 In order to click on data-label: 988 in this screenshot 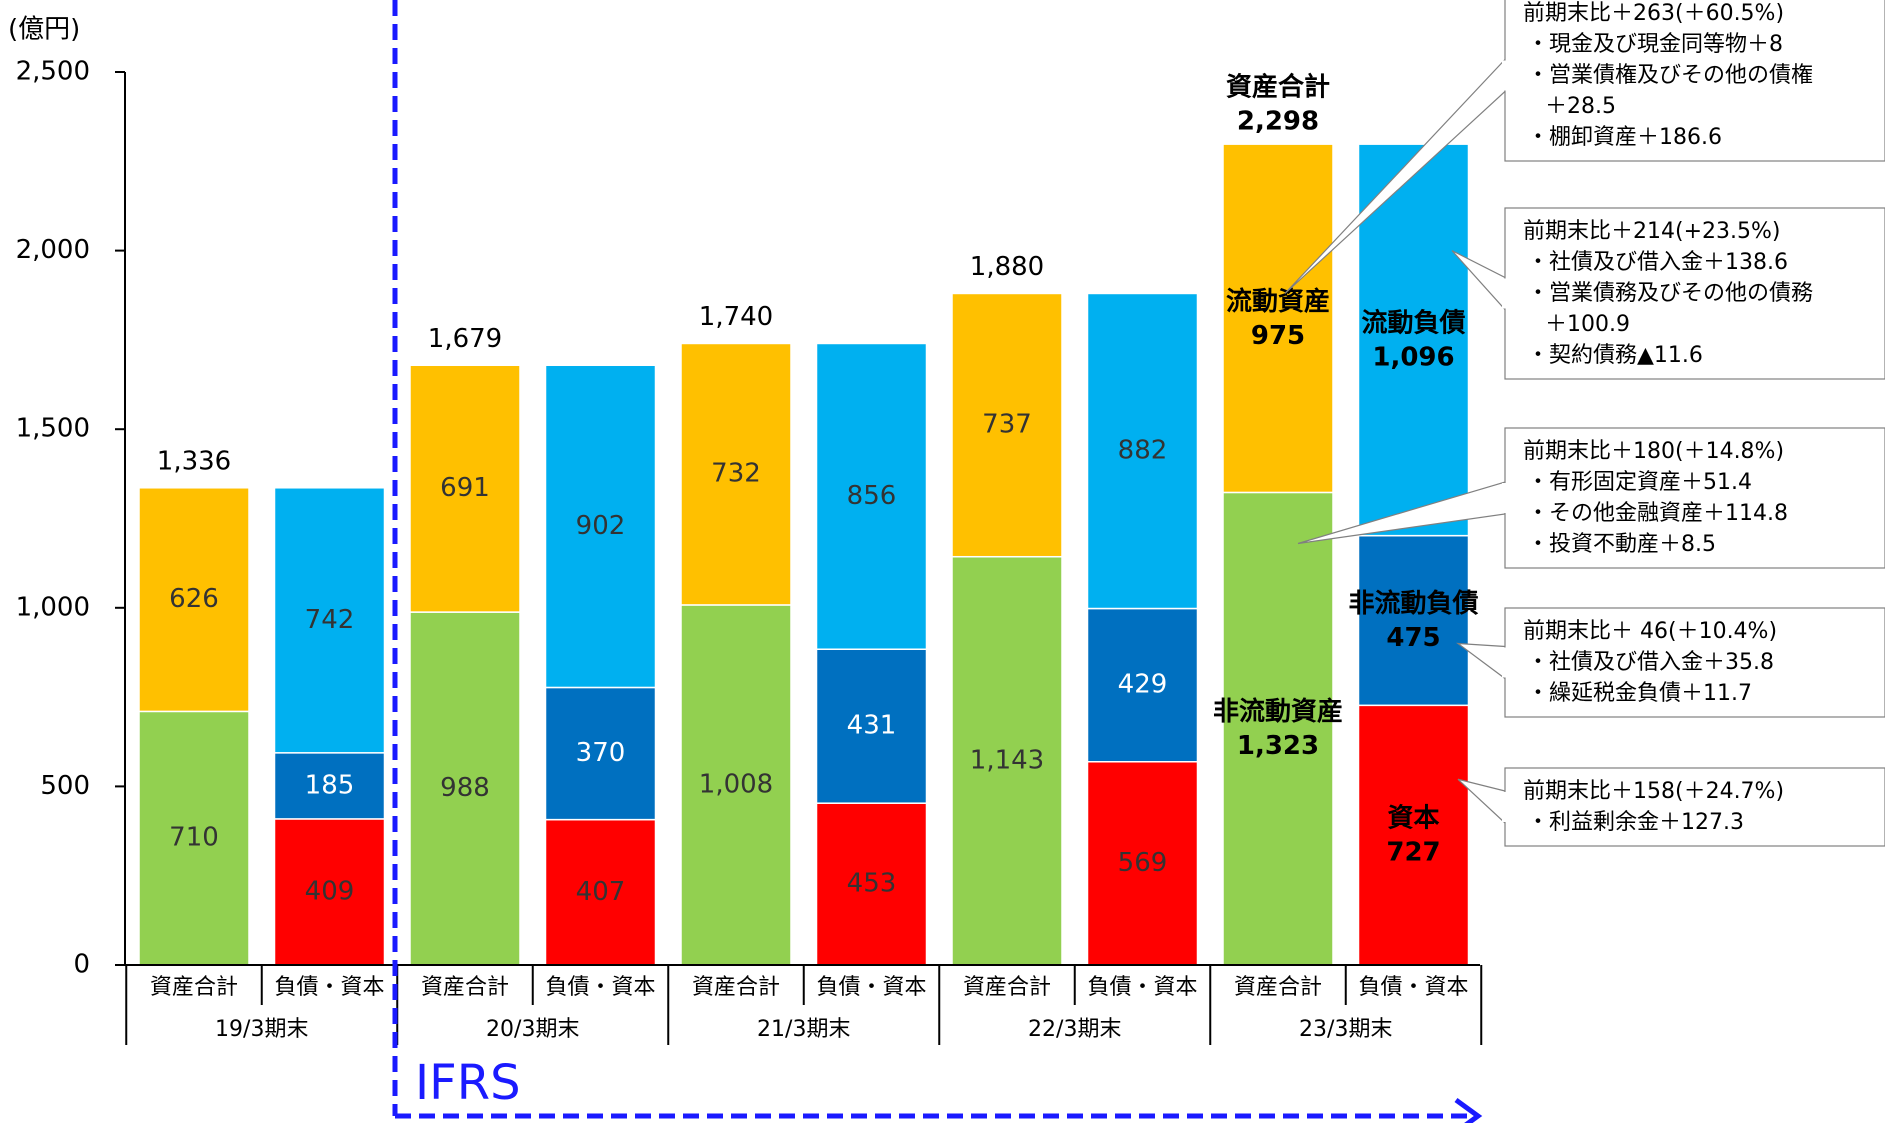, I will do `click(465, 788)`.